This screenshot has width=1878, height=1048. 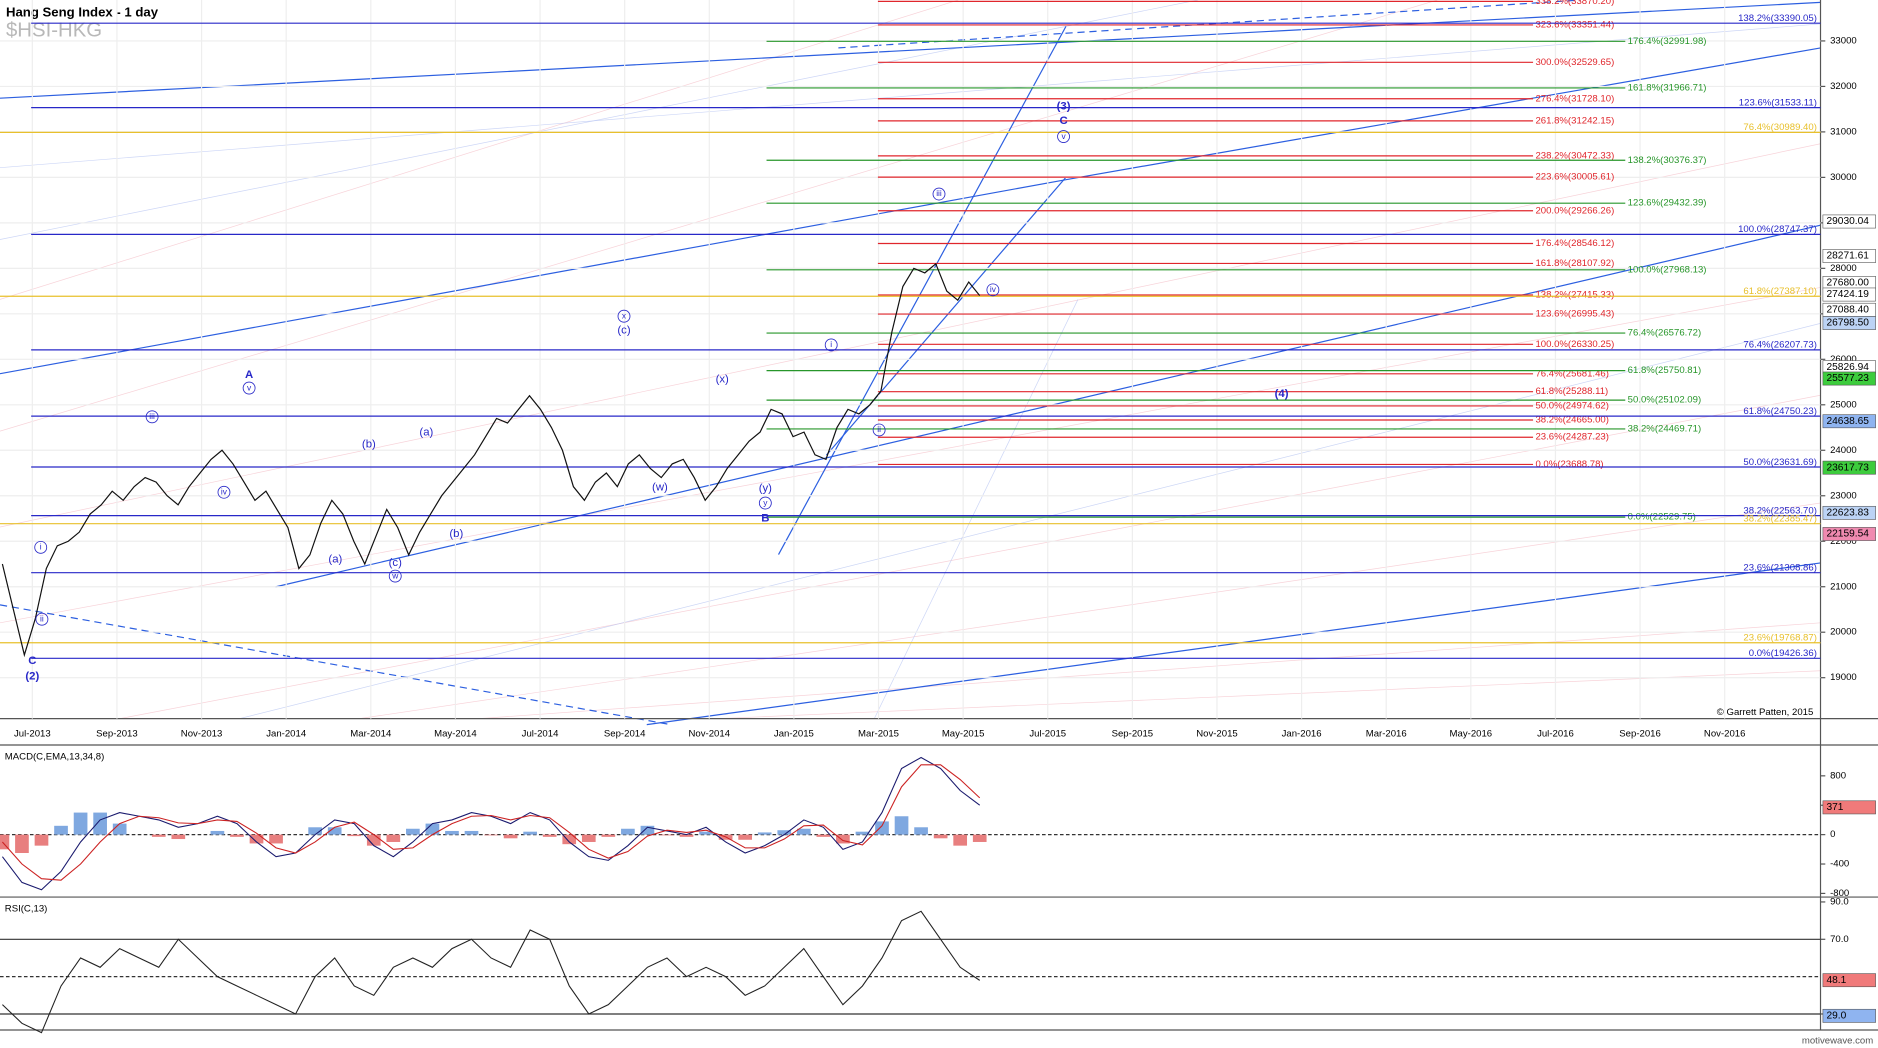 I want to click on y-tick-label: 26000, so click(x=1843, y=359).